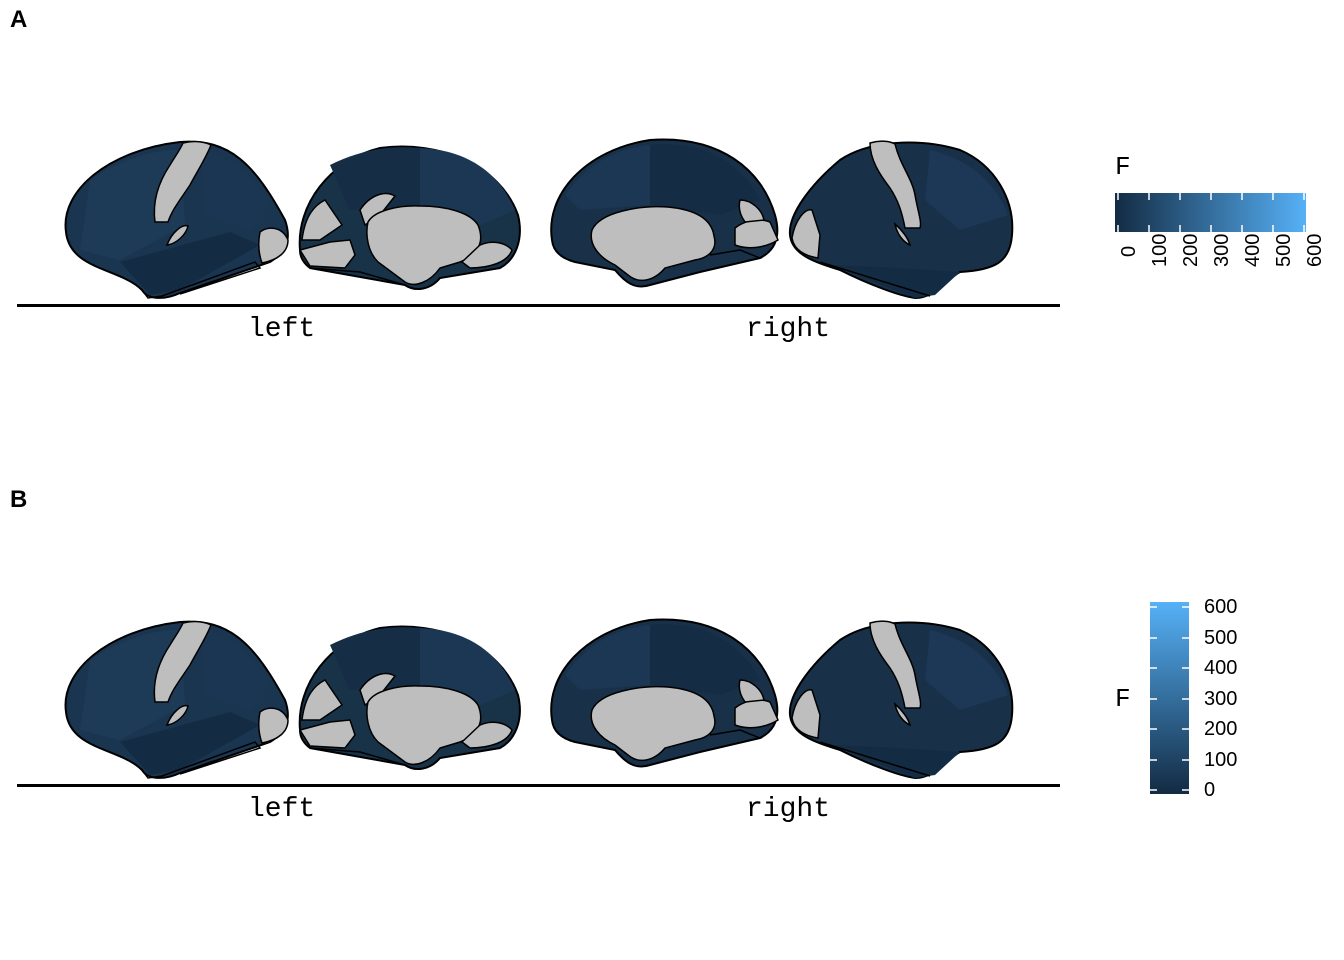 The height and width of the screenshot is (960, 1344). I want to click on colorbar-horizontal, so click(1210, 212).